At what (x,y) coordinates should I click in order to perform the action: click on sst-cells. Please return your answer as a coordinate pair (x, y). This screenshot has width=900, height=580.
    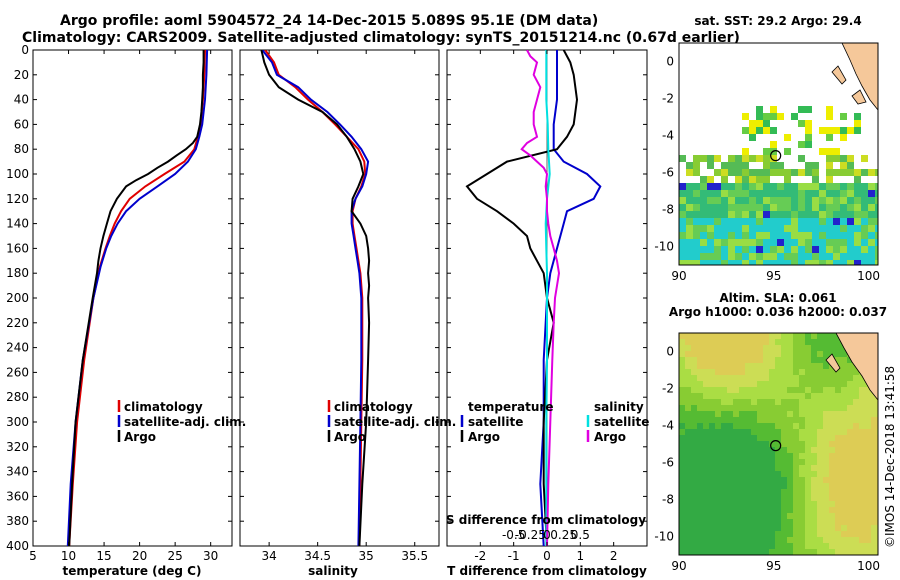
    Looking at the image, I should click on (778, 185).